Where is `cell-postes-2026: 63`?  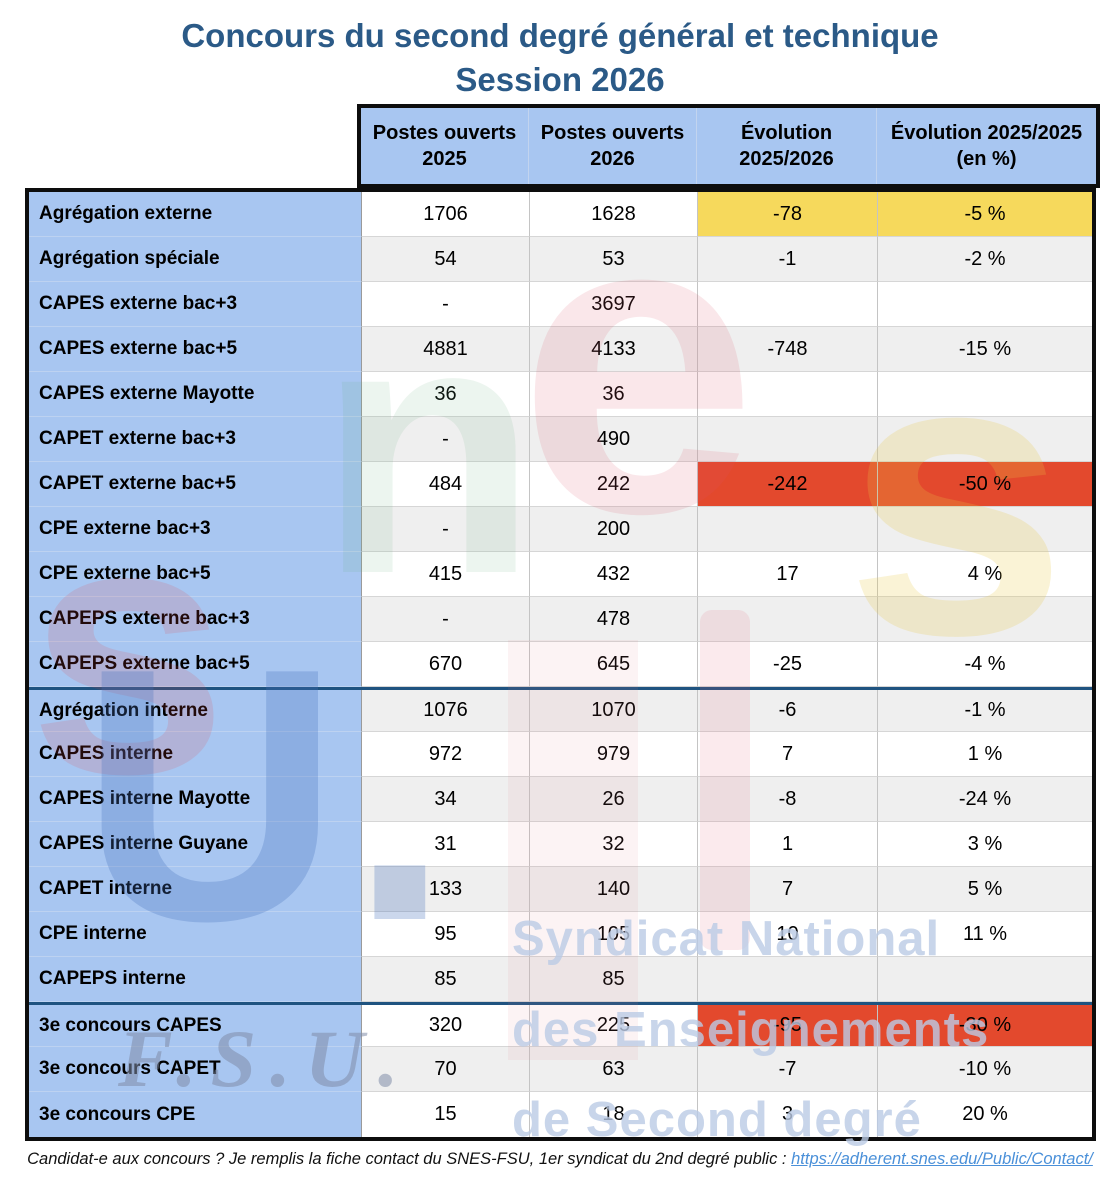
cell-postes-2026: 63 is located at coordinates (614, 1069).